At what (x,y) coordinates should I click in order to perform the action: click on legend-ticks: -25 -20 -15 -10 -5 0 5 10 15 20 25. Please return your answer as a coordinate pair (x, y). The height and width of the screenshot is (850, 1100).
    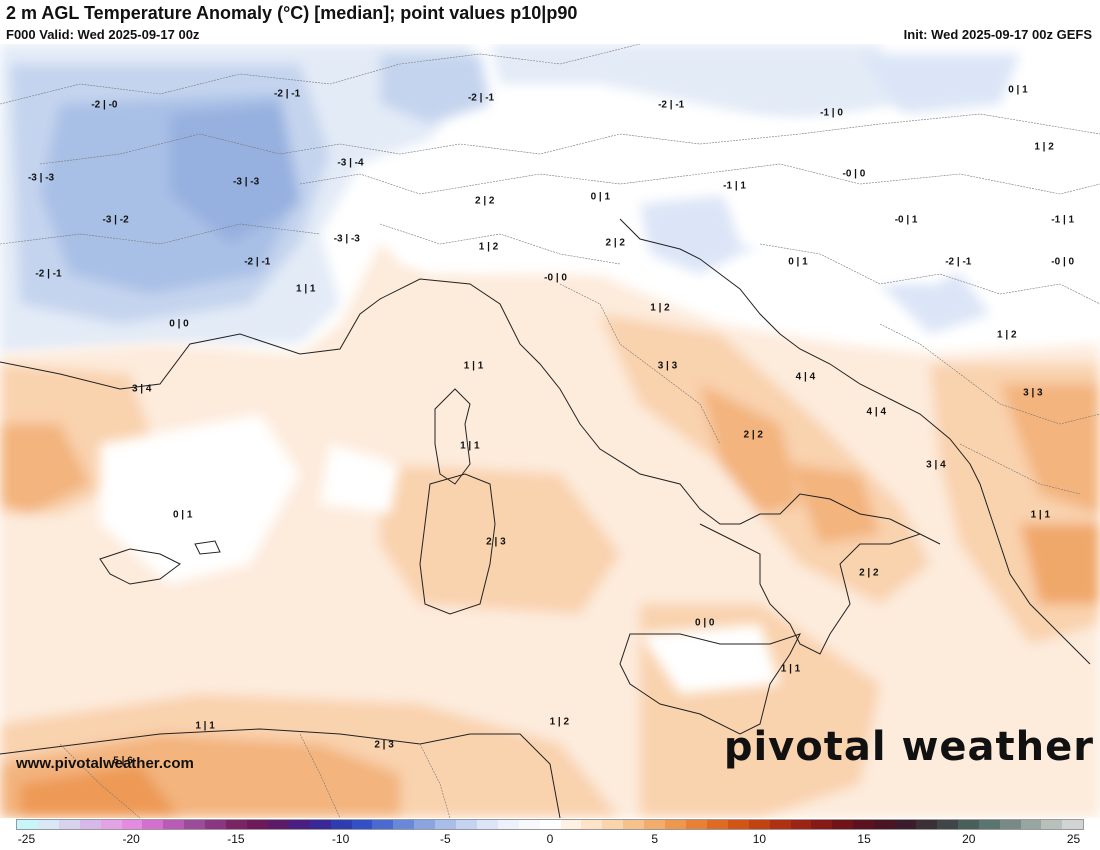
    Looking at the image, I should click on (550, 840).